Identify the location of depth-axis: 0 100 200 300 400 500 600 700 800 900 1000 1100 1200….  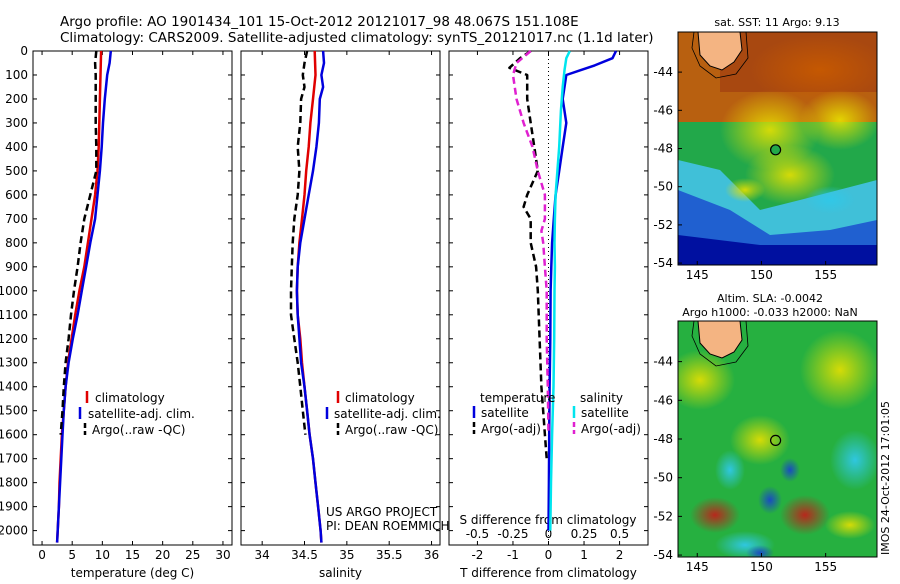
(14, 291).